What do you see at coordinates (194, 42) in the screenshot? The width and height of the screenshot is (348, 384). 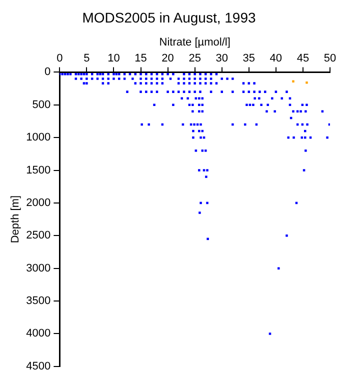 I see `x-axis-title: Nitrate [µmol/l]` at bounding box center [194, 42].